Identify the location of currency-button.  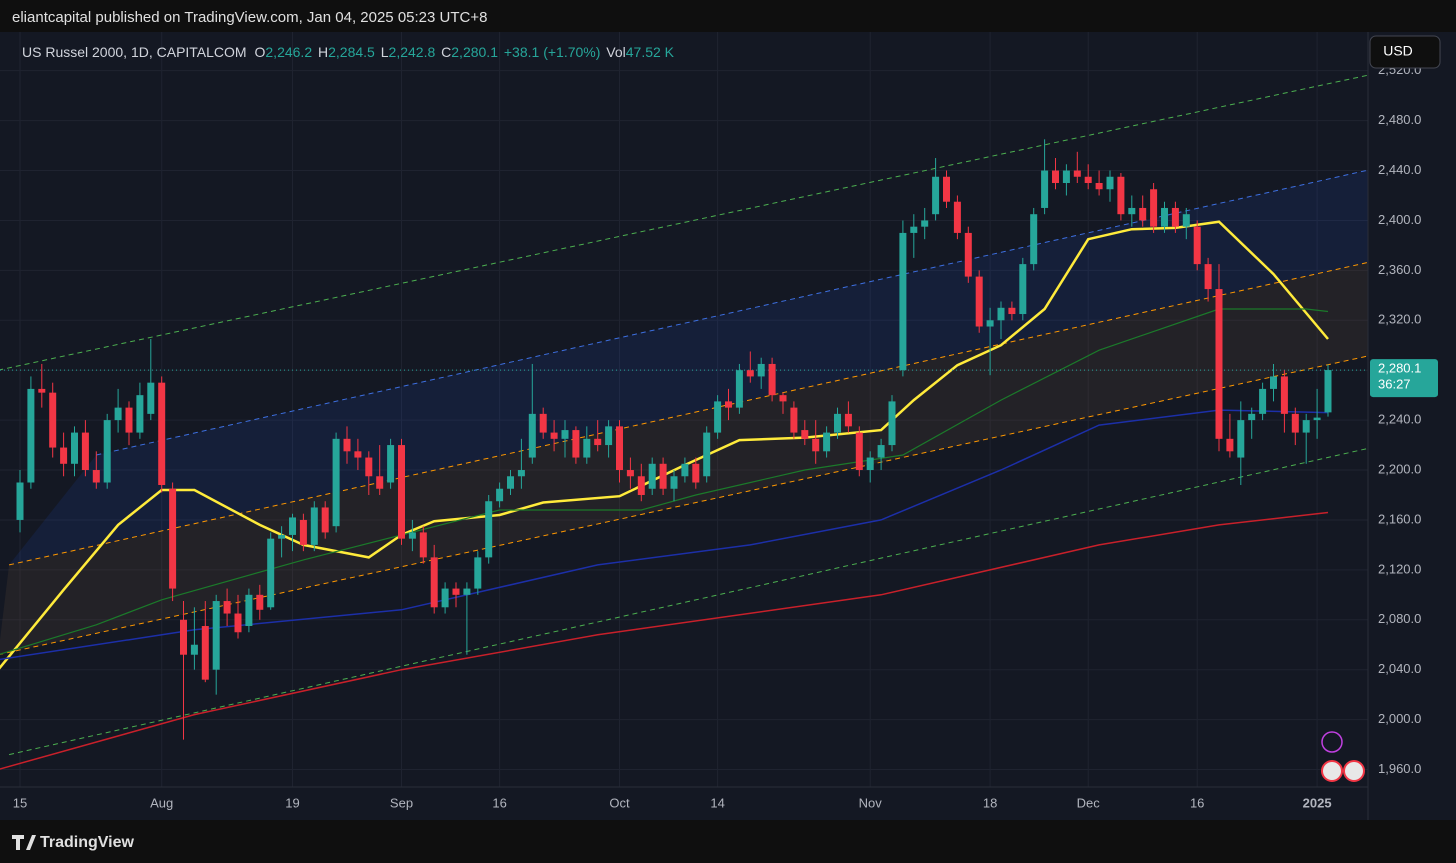
(1405, 52).